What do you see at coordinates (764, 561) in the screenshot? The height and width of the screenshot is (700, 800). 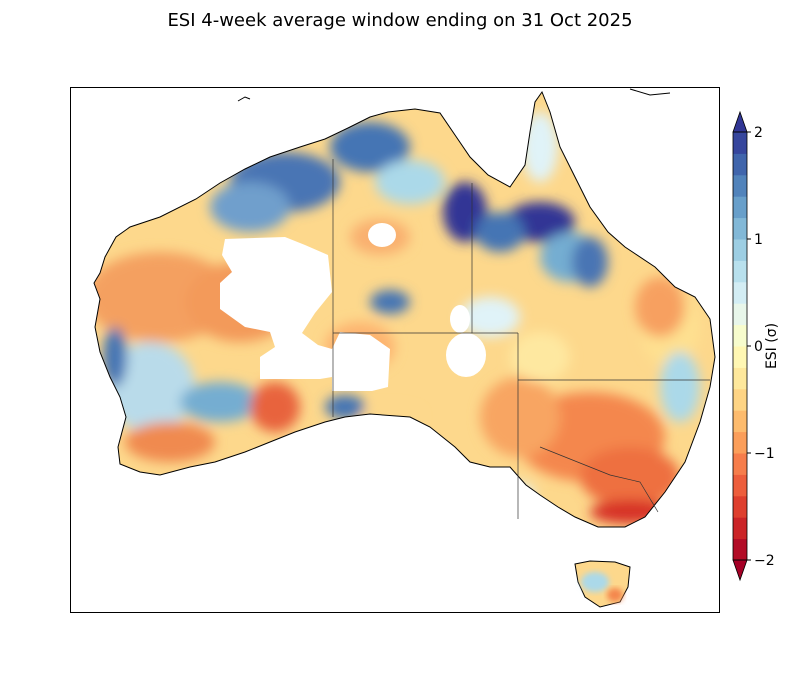 I see `colorbar-tick-label: −2` at bounding box center [764, 561].